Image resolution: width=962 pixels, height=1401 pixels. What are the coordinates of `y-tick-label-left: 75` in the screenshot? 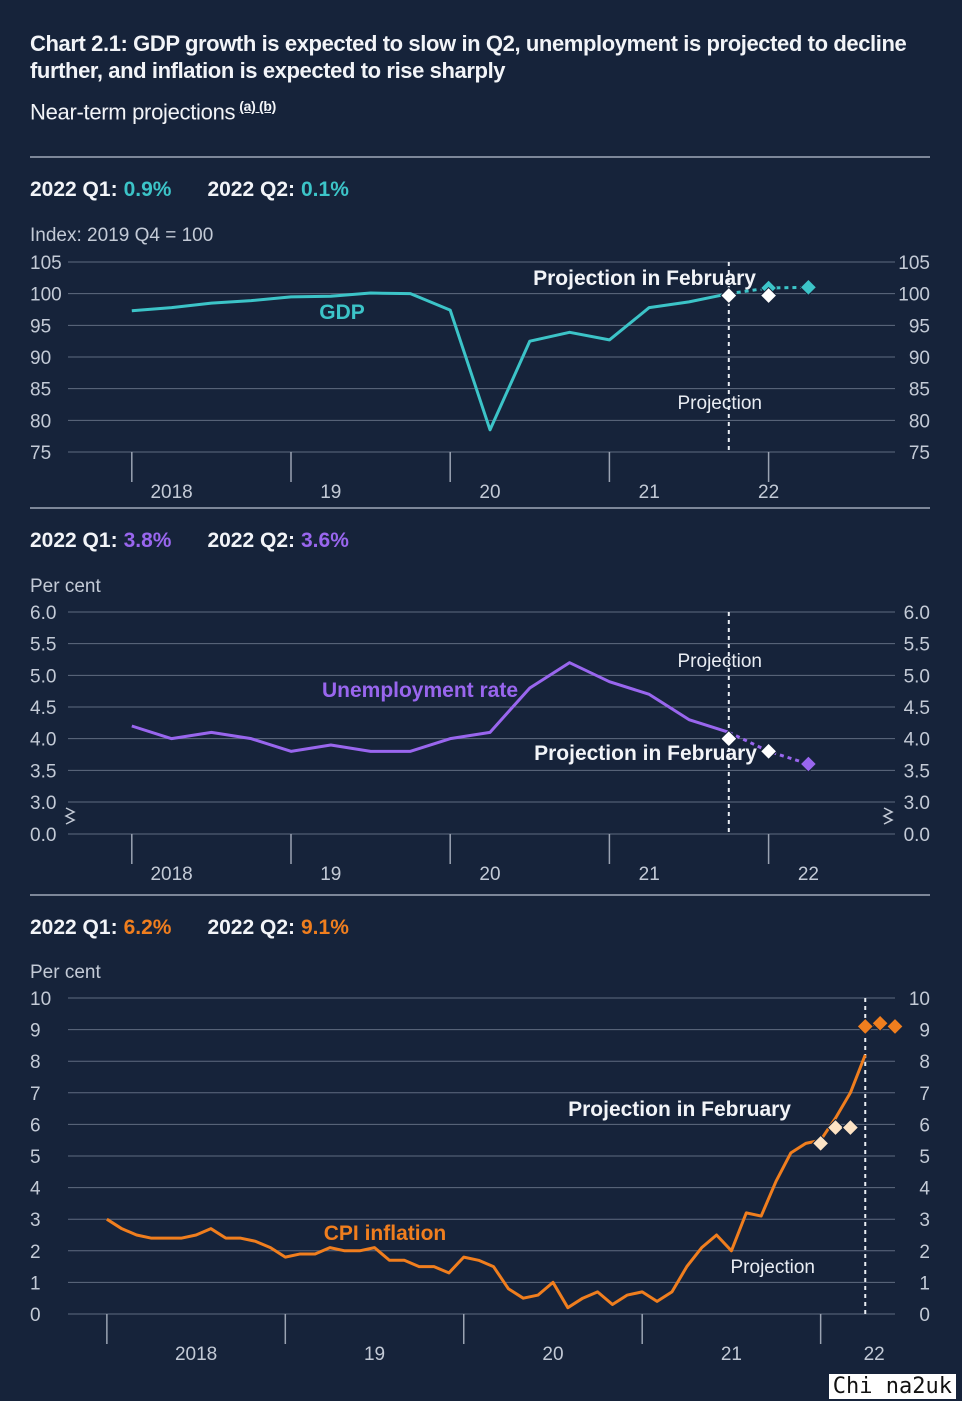 It's located at (40, 453).